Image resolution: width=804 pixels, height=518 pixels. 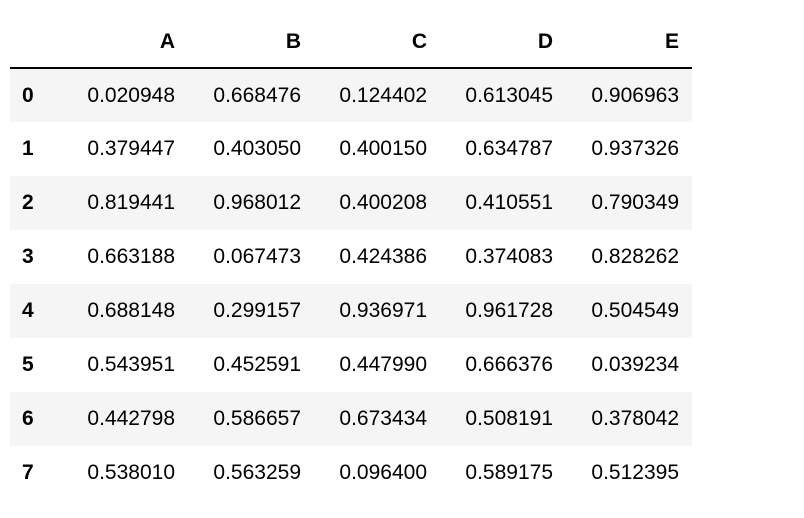 I want to click on table-cell: 0.124402, so click(x=383, y=95).